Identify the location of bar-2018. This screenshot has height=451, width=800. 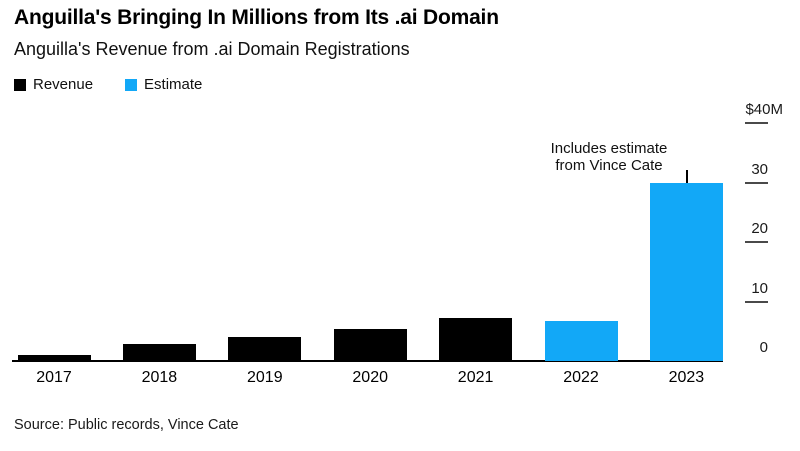
(159, 352).